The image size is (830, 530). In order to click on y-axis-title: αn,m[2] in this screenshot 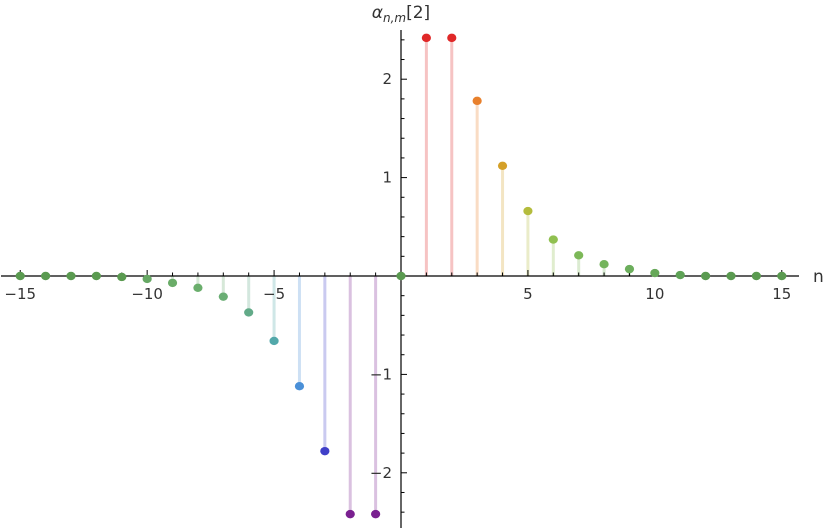, I will do `click(401, 14)`.